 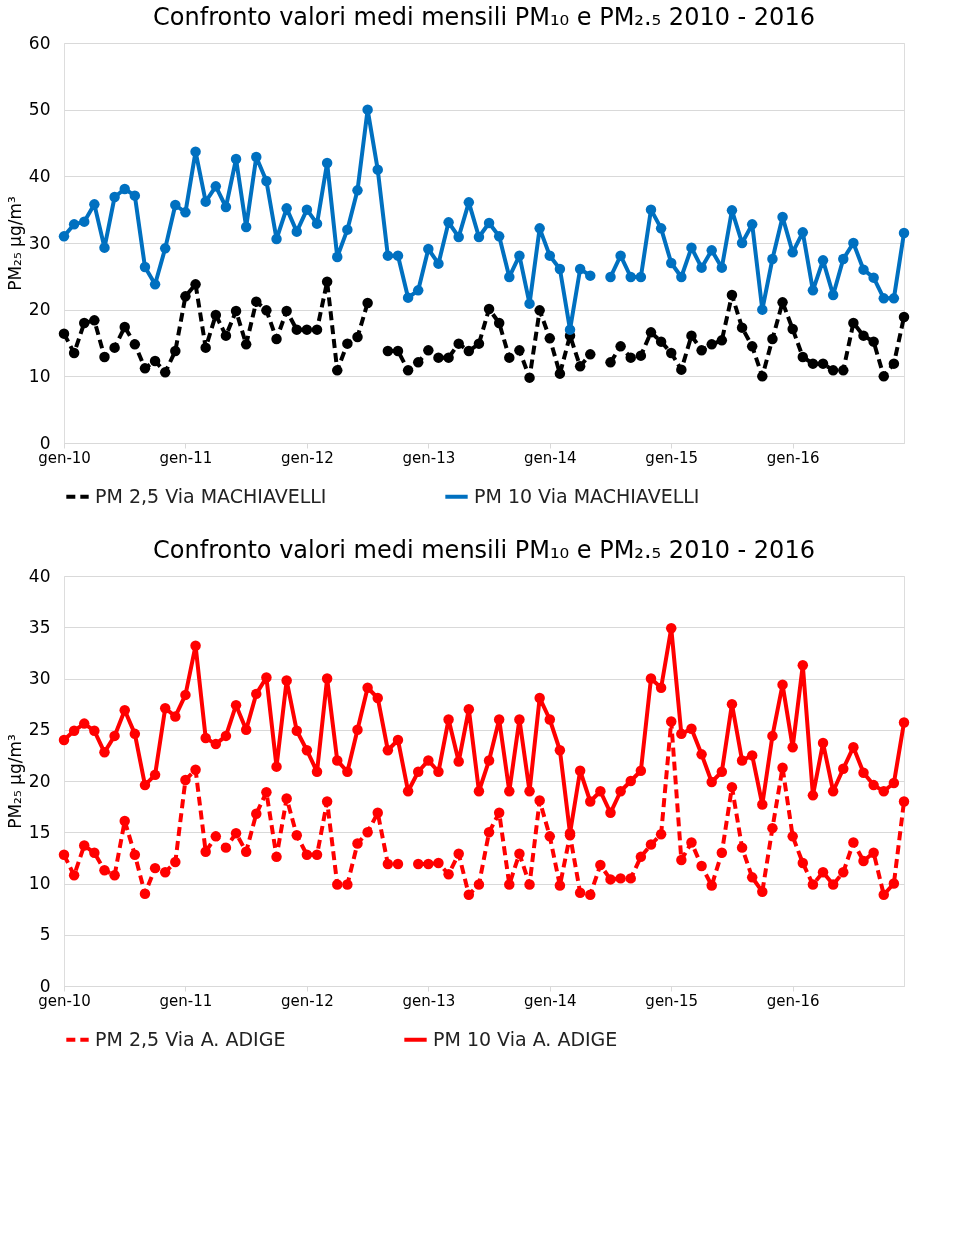 I want to click on y-tick-label: 50, so click(x=39, y=109).